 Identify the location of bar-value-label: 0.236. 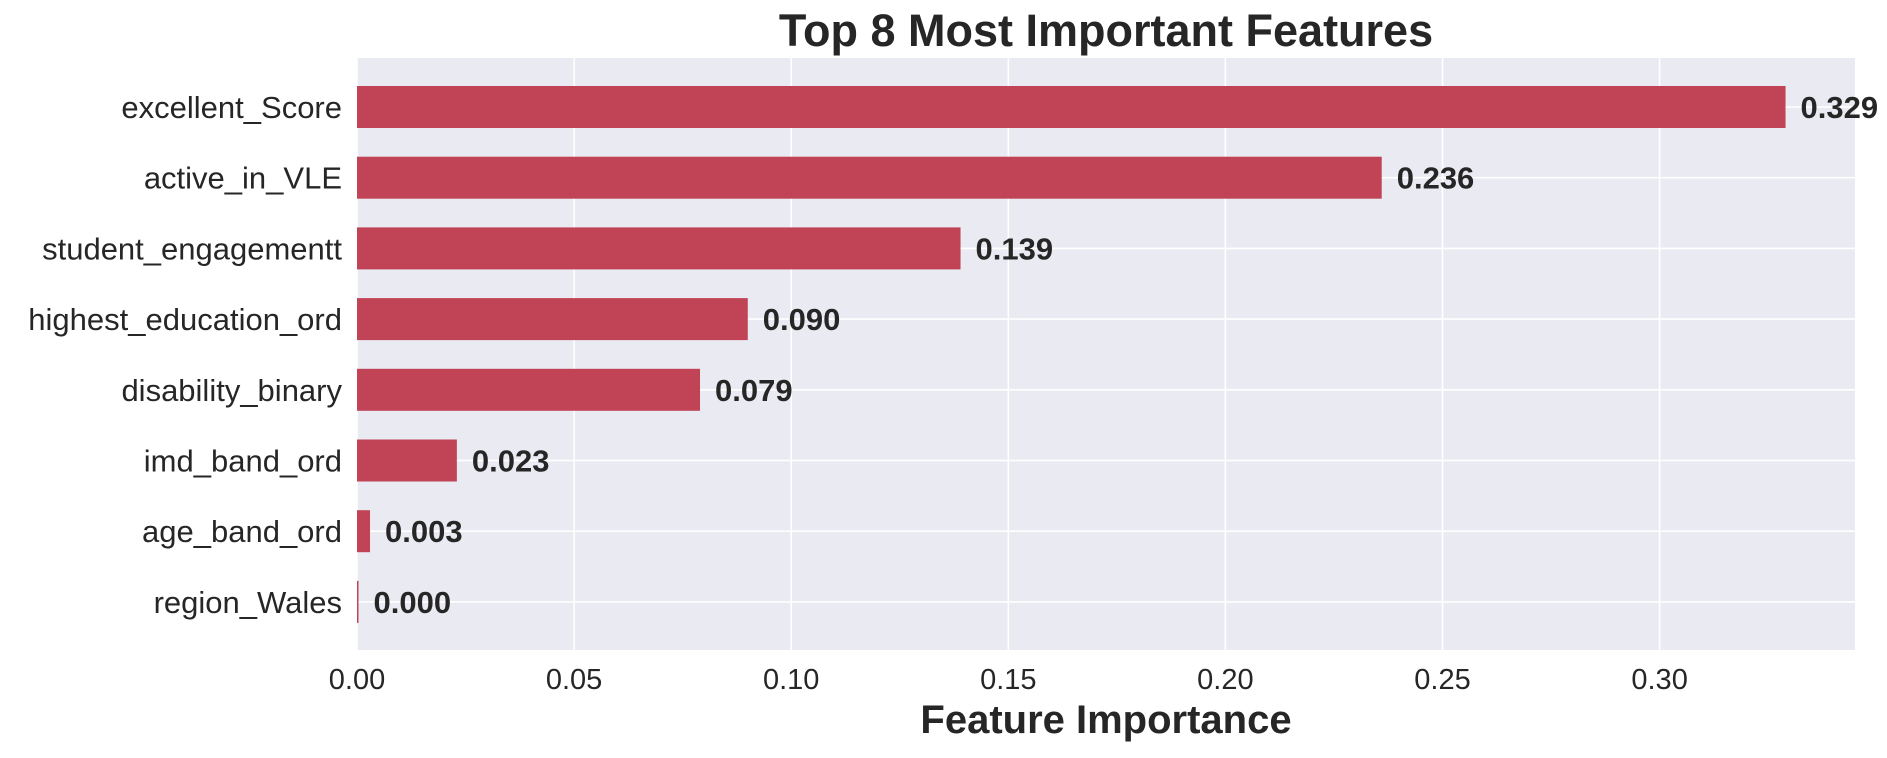
(1436, 178).